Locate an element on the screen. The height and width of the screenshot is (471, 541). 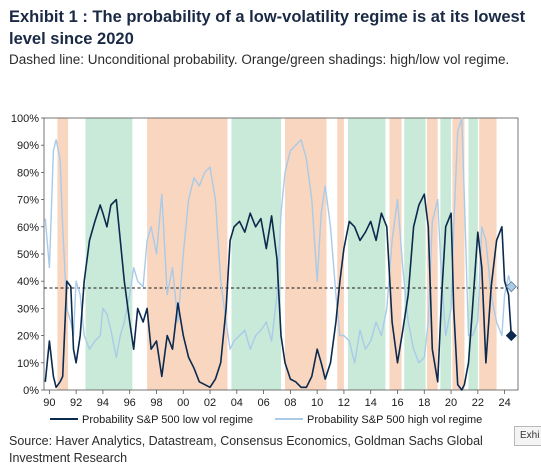
x-tick-label: 92 is located at coordinates (76, 403).